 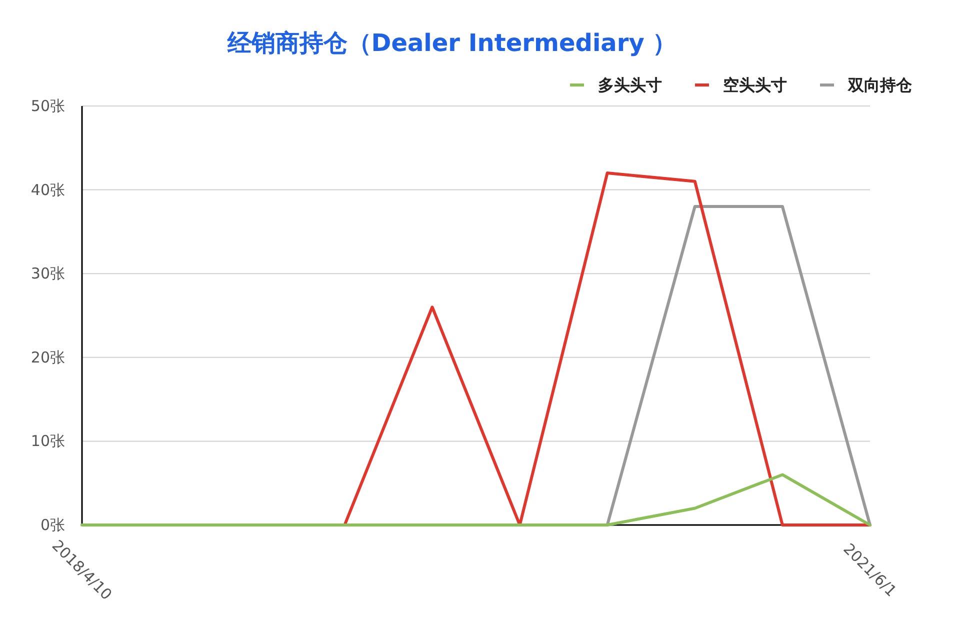 What do you see at coordinates (47, 441) in the screenshot?
I see `y-tick-label: 10张` at bounding box center [47, 441].